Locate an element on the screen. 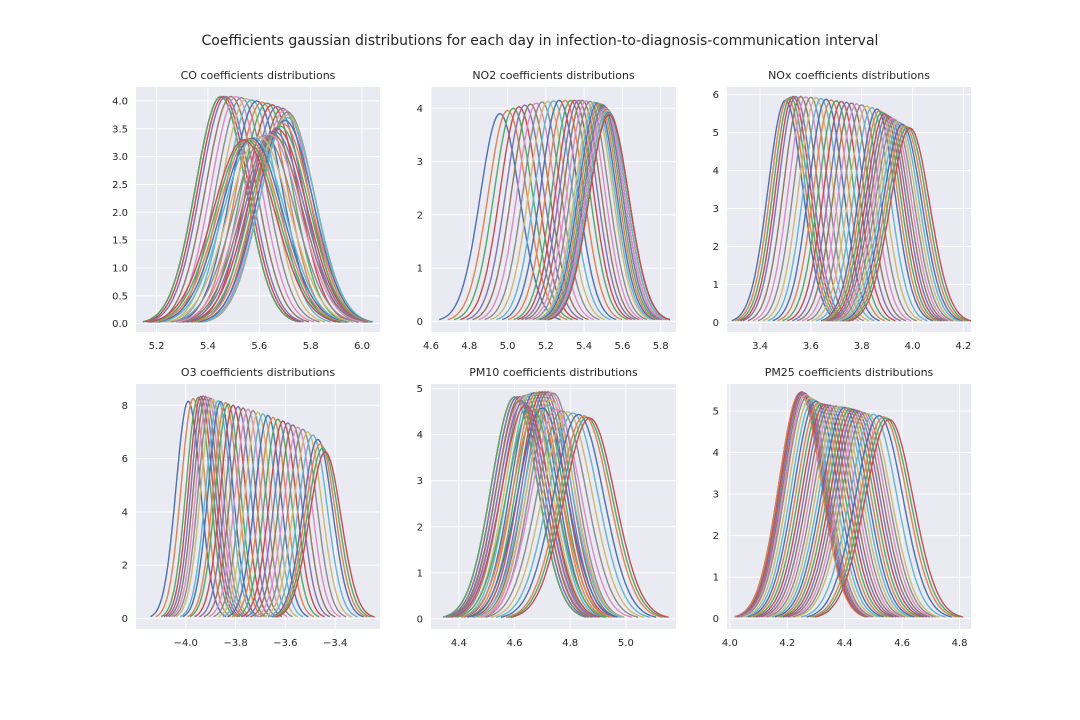 The image size is (1080, 720). x-tick-label: 4.2 is located at coordinates (963, 346).